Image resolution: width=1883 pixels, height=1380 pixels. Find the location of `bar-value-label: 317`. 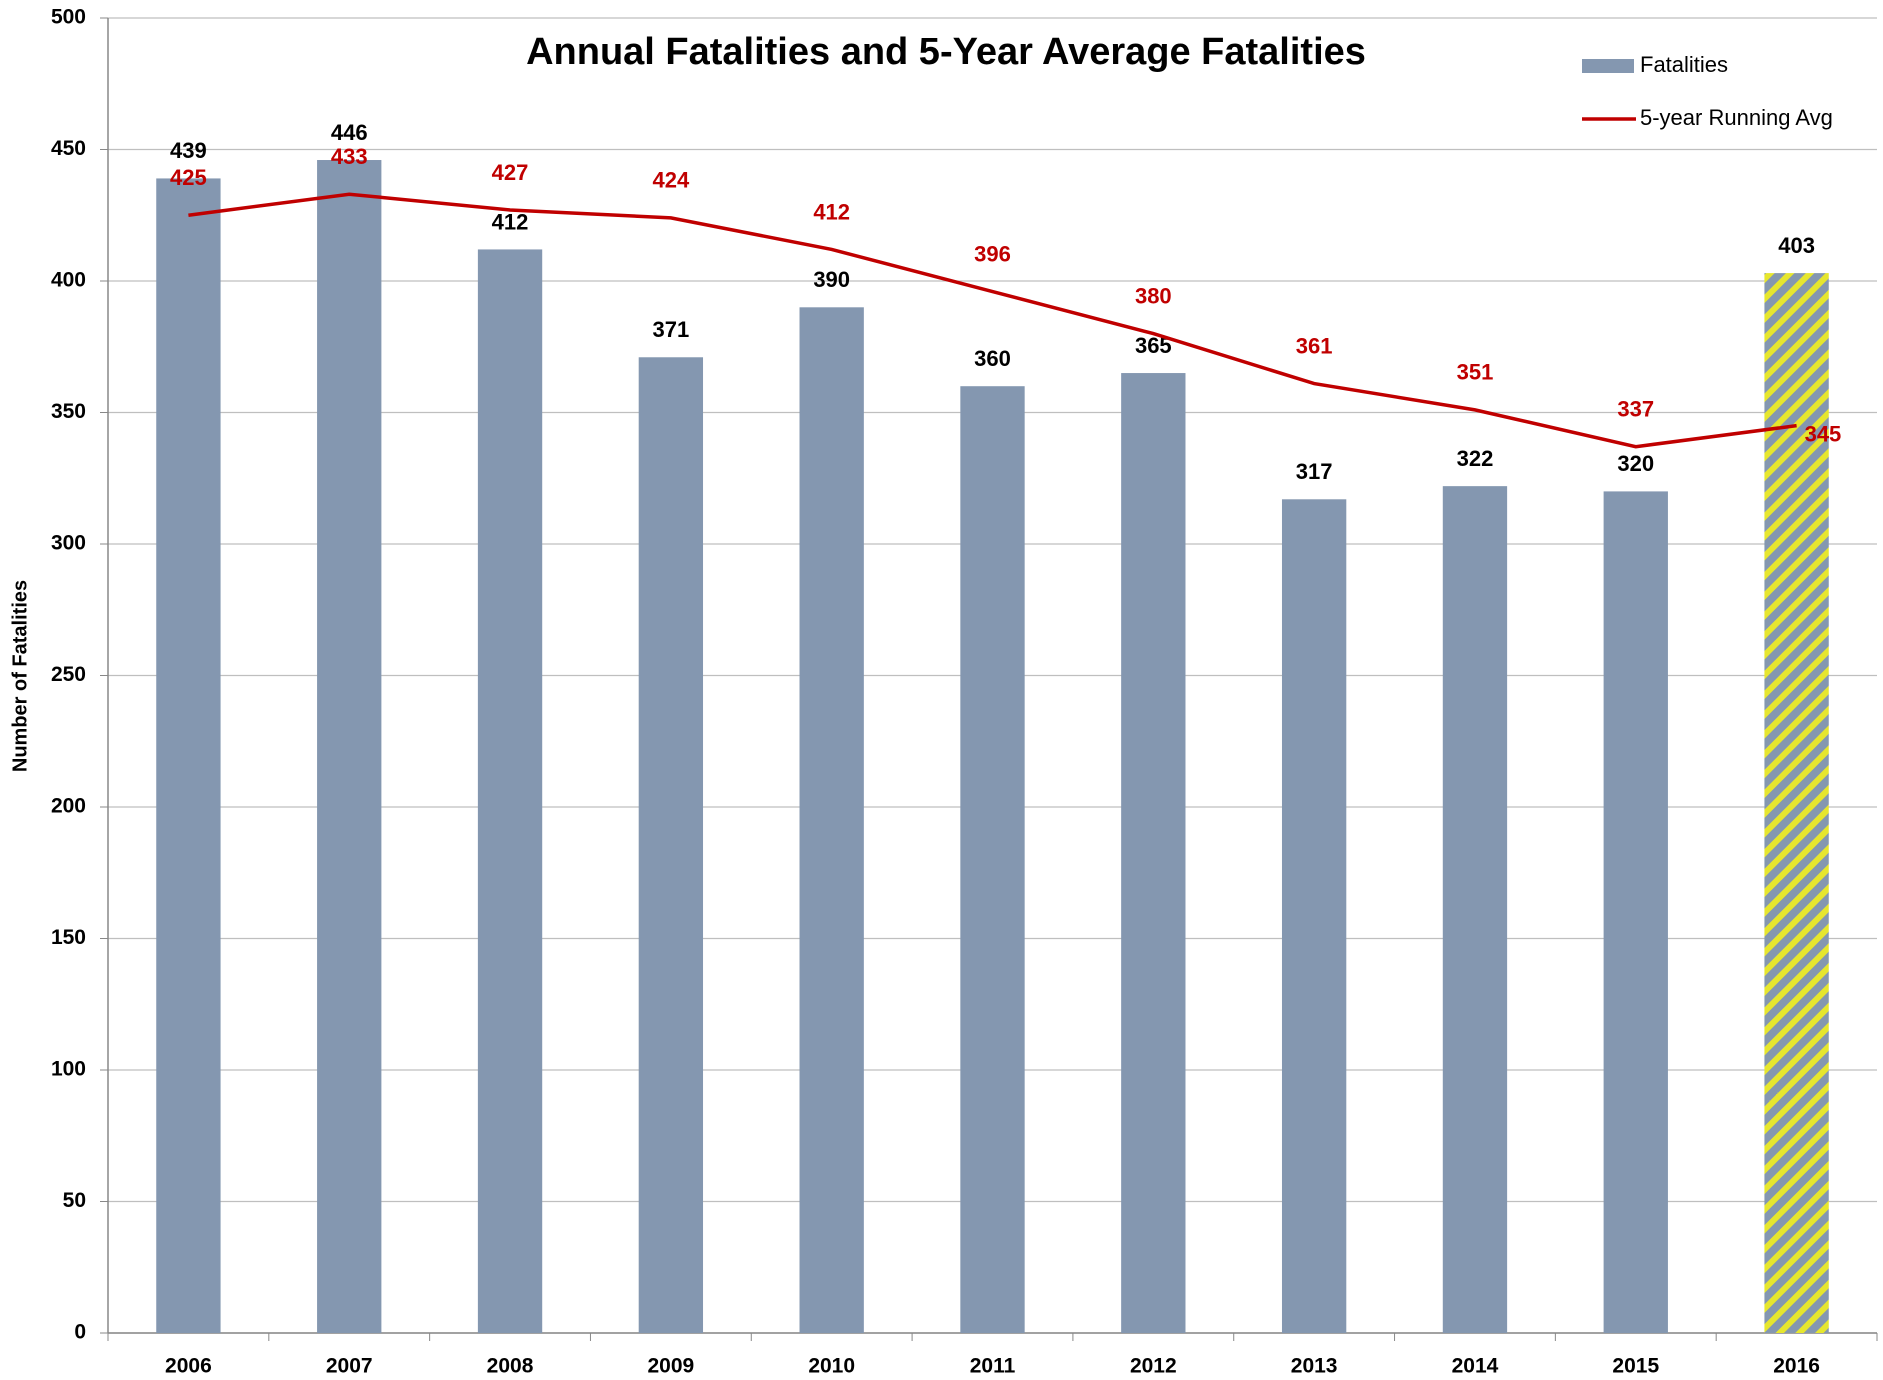

bar-value-label: 317 is located at coordinates (1314, 471).